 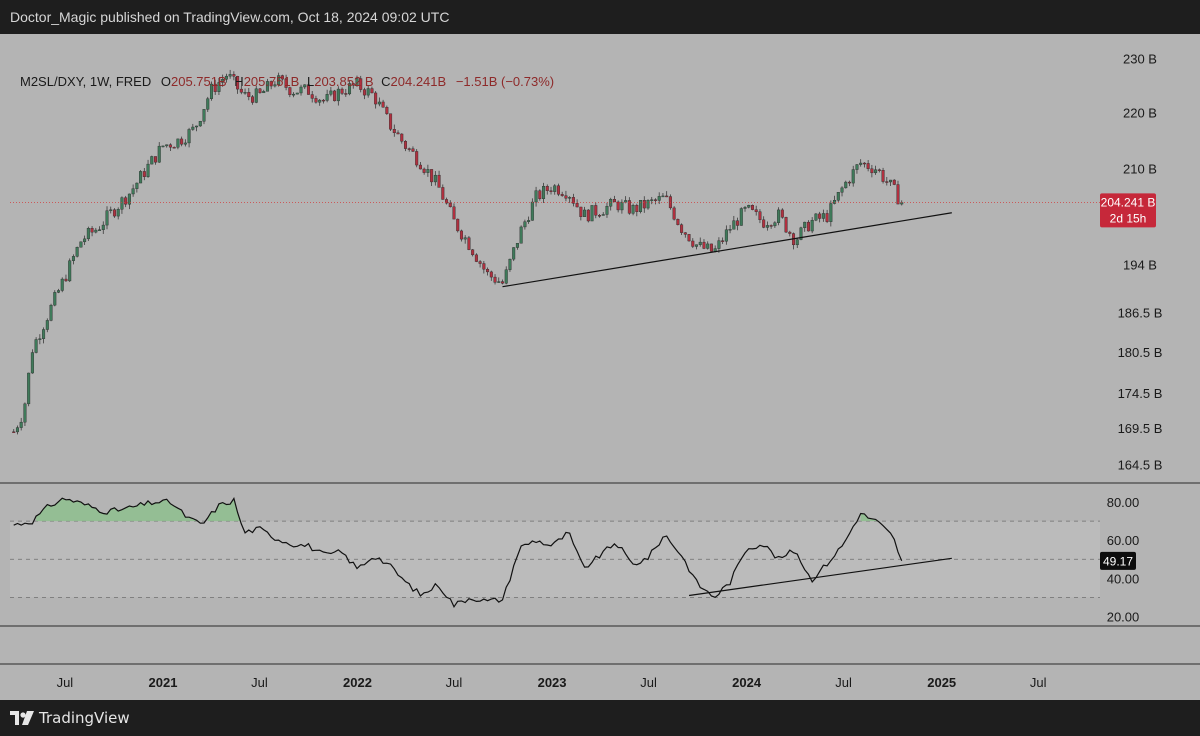 I want to click on price-axis-tick: 164.5 B, so click(x=1140, y=464).